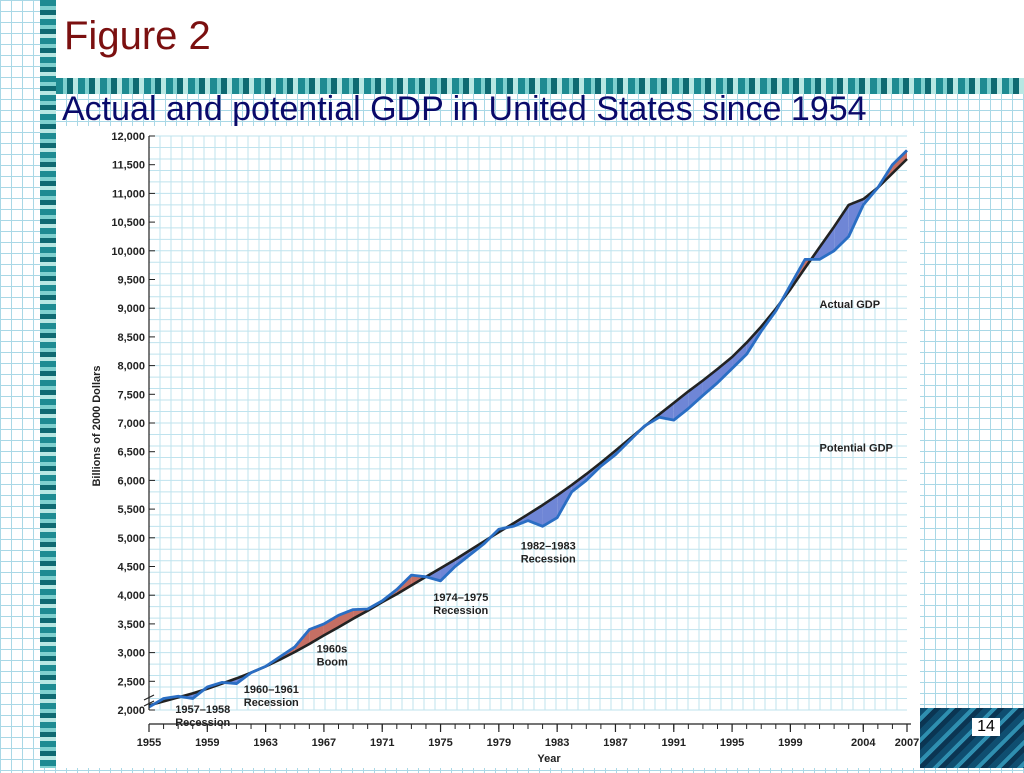 The width and height of the screenshot is (1024, 773). I want to click on annotation-line: 1957–1958, so click(202, 710).